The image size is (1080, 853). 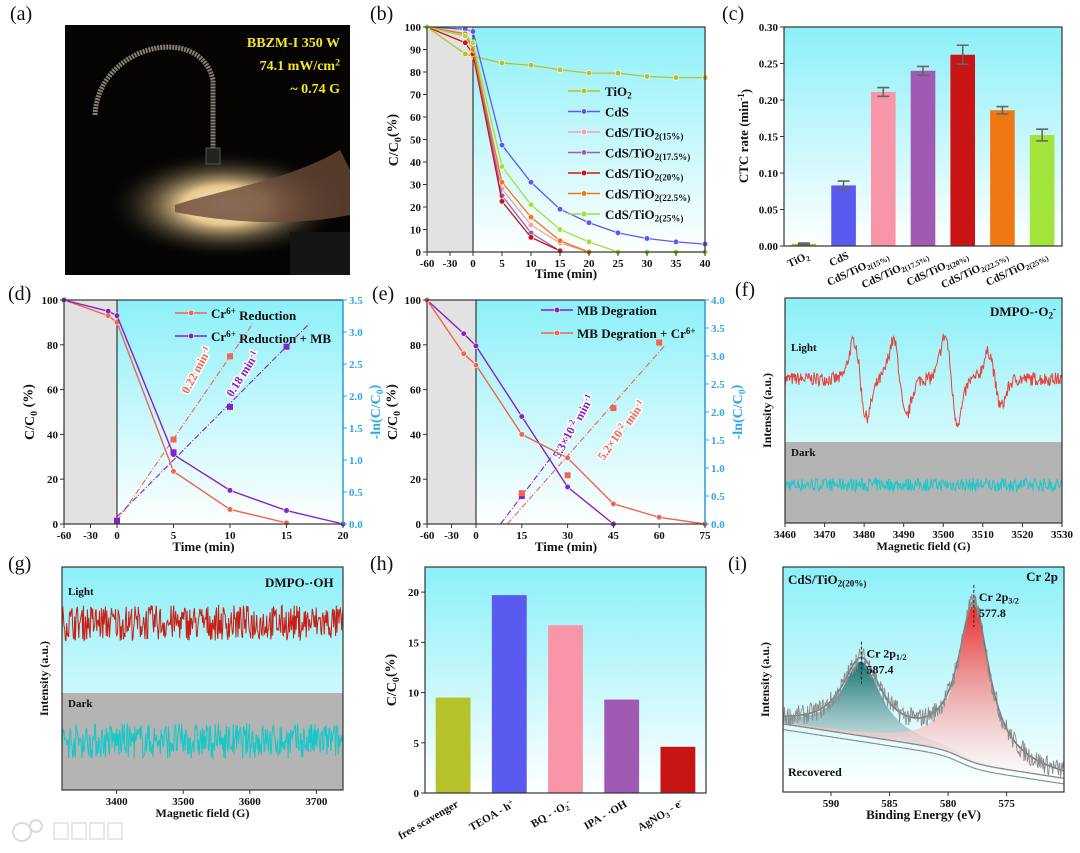 I want to click on x-tick-label: -30, so click(x=90, y=536).